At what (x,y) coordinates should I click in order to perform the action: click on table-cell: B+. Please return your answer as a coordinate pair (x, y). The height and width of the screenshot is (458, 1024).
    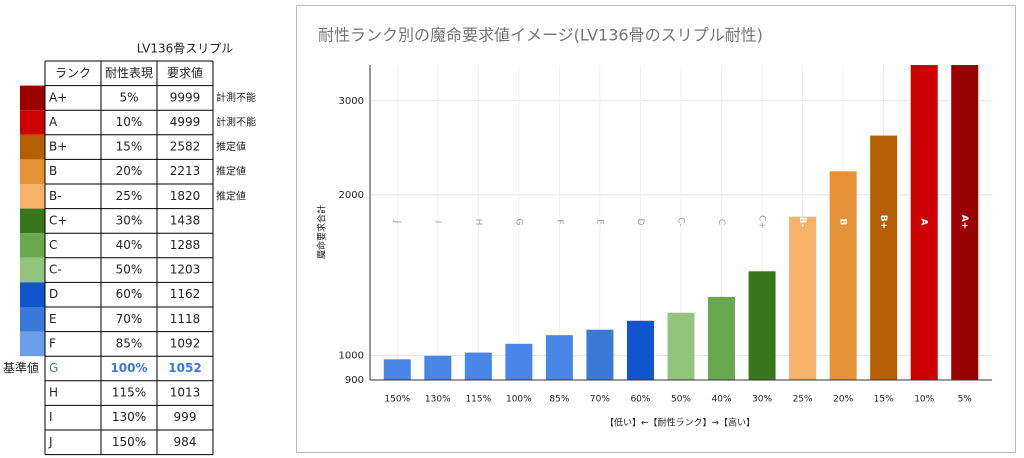
    Looking at the image, I should click on (58, 147).